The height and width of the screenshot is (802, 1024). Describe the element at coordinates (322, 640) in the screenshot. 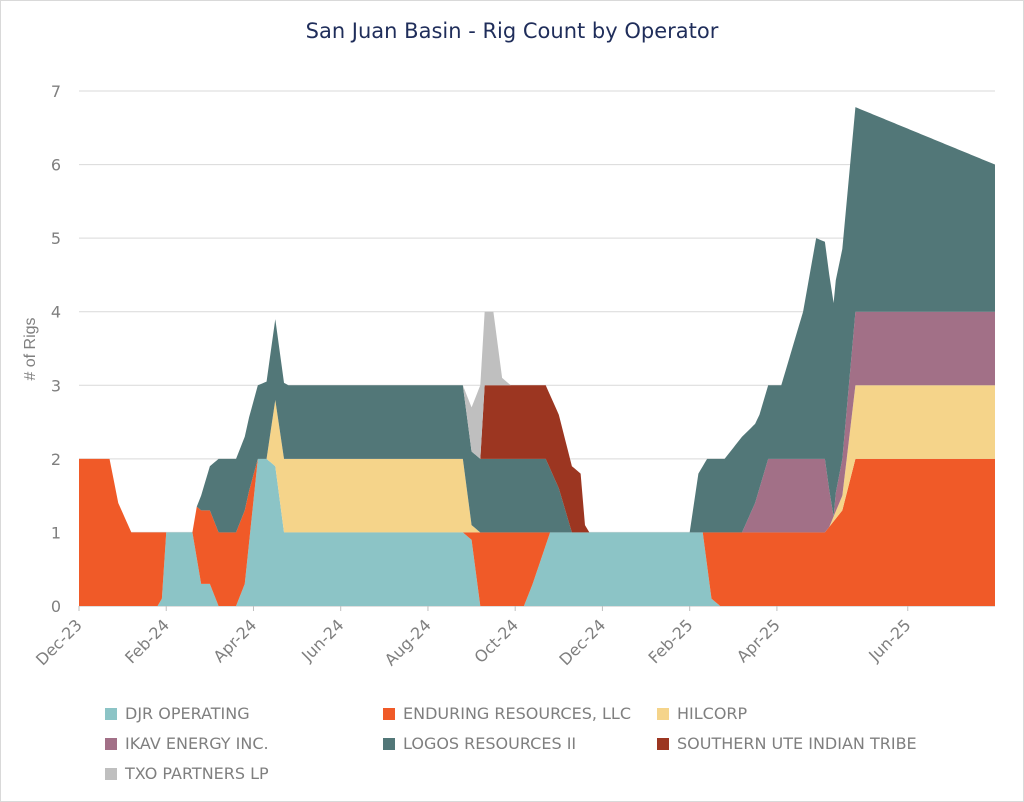

I see `x-tick-label: Jun-24` at that location.